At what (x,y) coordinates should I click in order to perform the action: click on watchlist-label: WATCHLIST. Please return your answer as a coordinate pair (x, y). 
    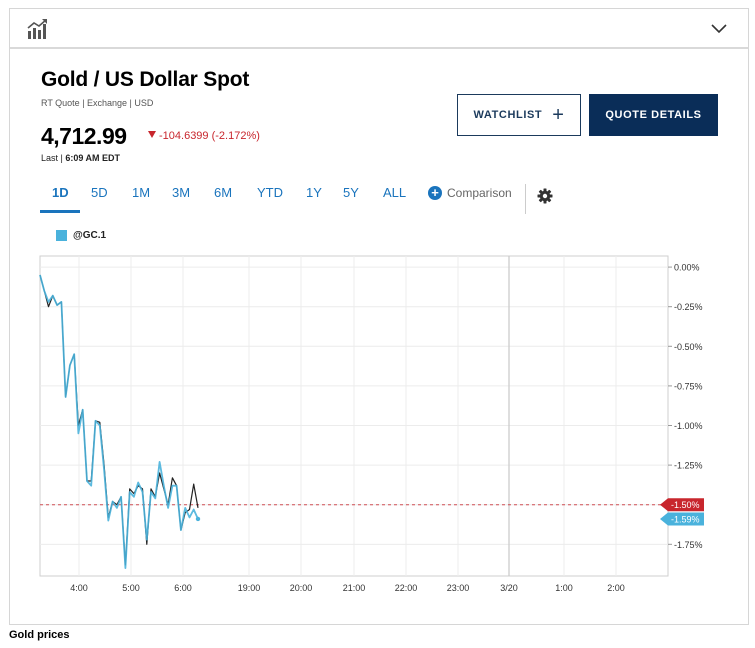
    Looking at the image, I should click on (508, 115).